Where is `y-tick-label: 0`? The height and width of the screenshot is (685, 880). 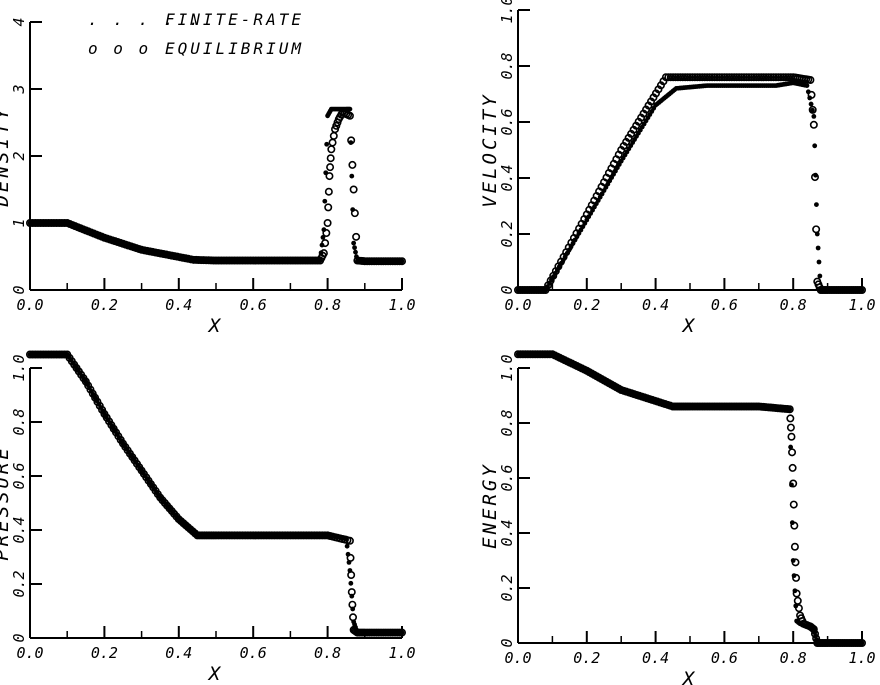
y-tick-label: 0 is located at coordinates (507, 642).